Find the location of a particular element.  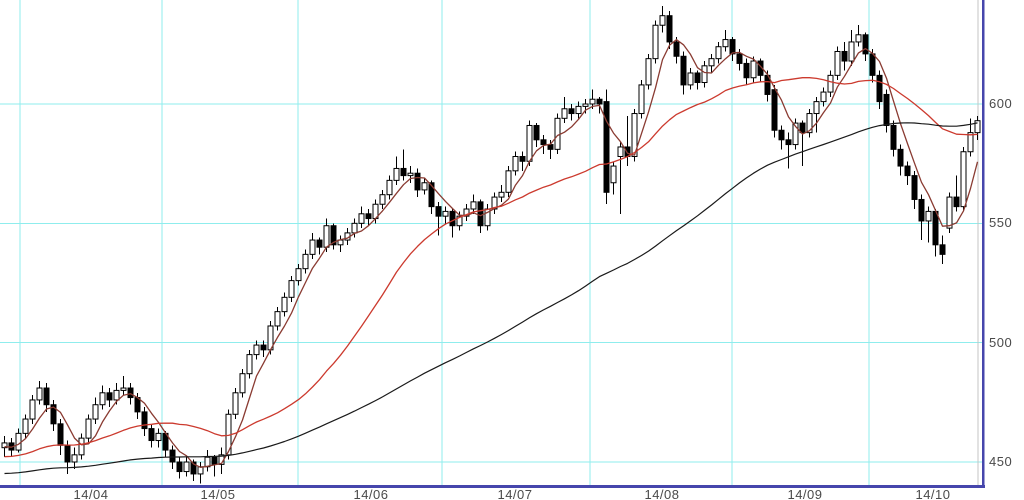

y-axis-label: 600 is located at coordinates (1001, 103).